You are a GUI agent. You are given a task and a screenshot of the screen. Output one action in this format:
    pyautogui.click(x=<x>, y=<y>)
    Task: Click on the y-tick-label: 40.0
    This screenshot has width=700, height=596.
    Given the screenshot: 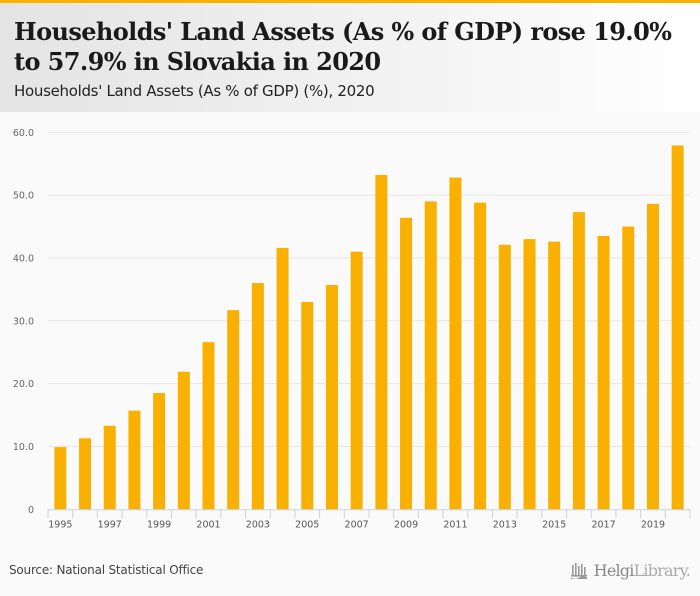 What is the action you would take?
    pyautogui.click(x=23, y=258)
    